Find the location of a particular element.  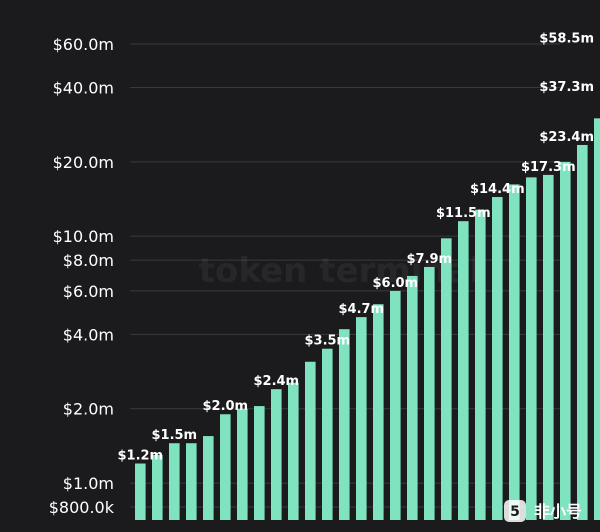

y-tick-label: $20.0m is located at coordinates (83, 162).